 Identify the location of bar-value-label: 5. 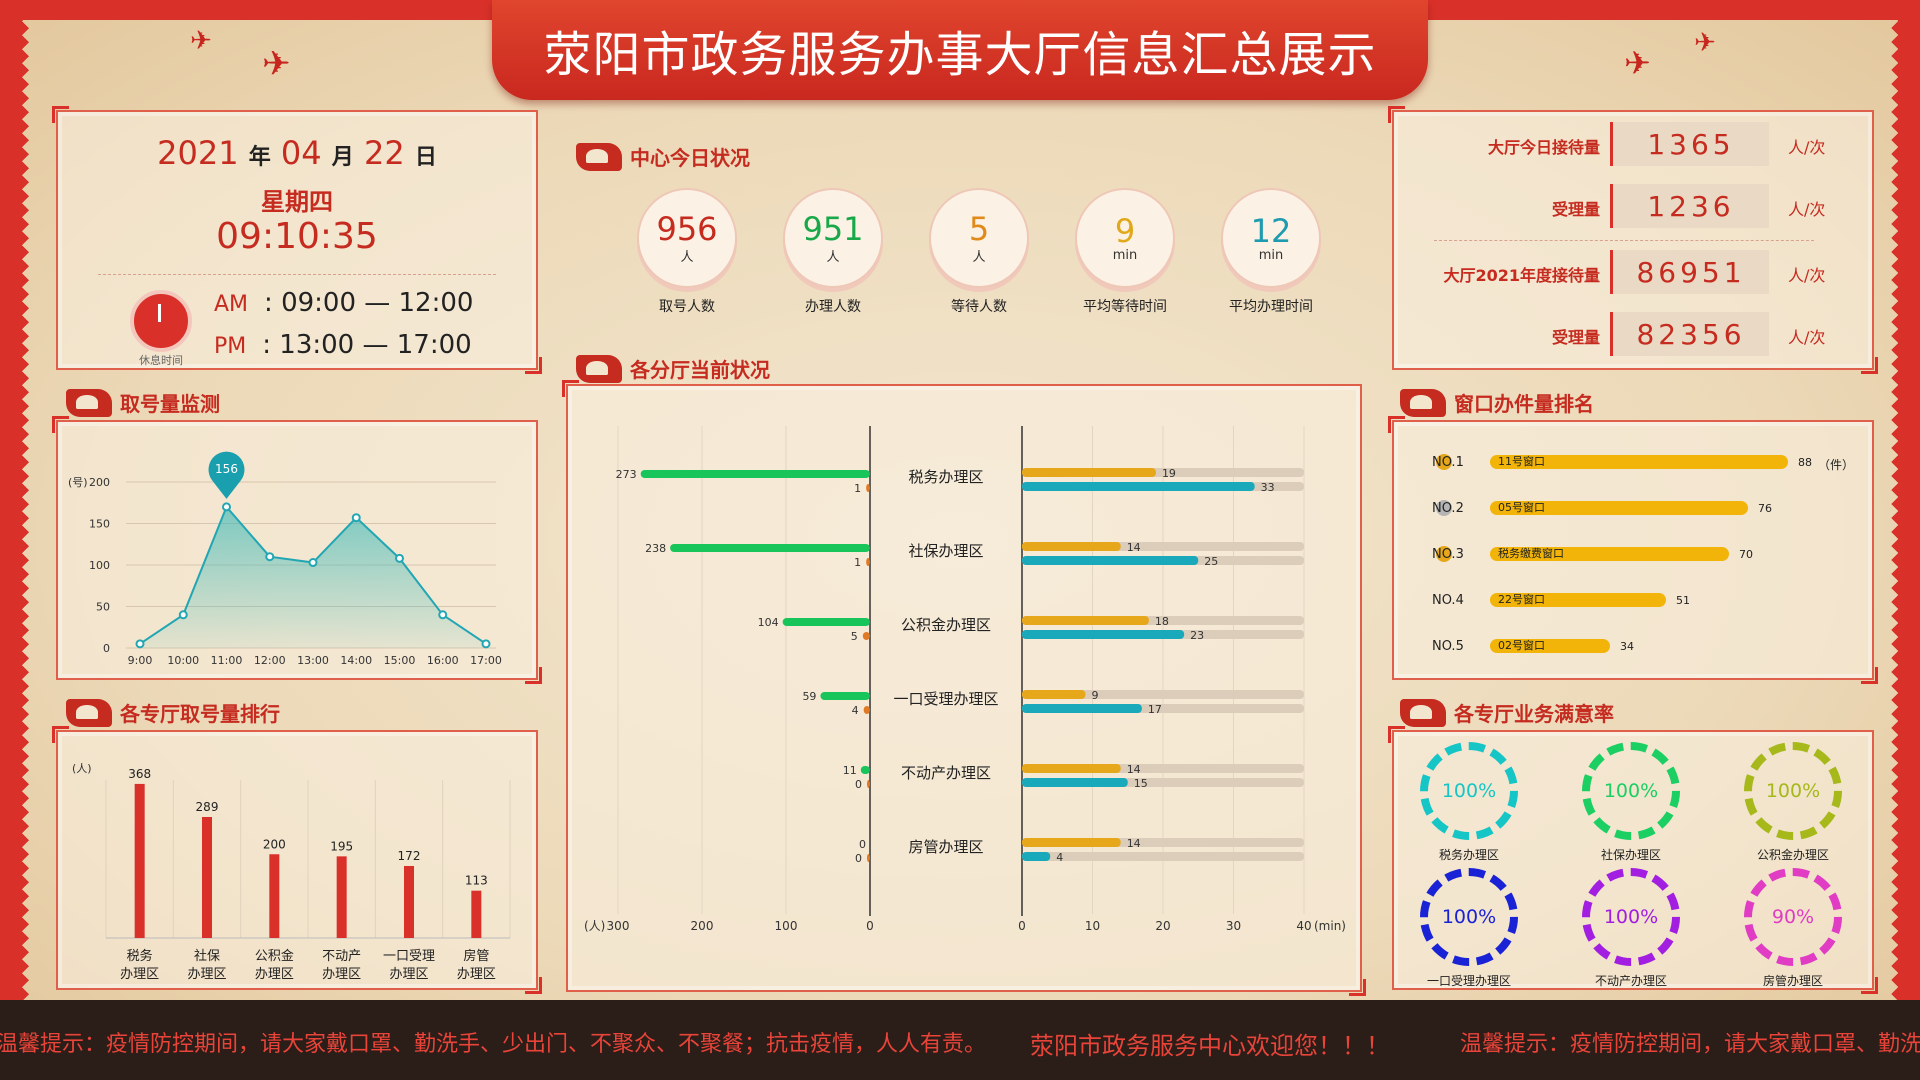
(854, 636).